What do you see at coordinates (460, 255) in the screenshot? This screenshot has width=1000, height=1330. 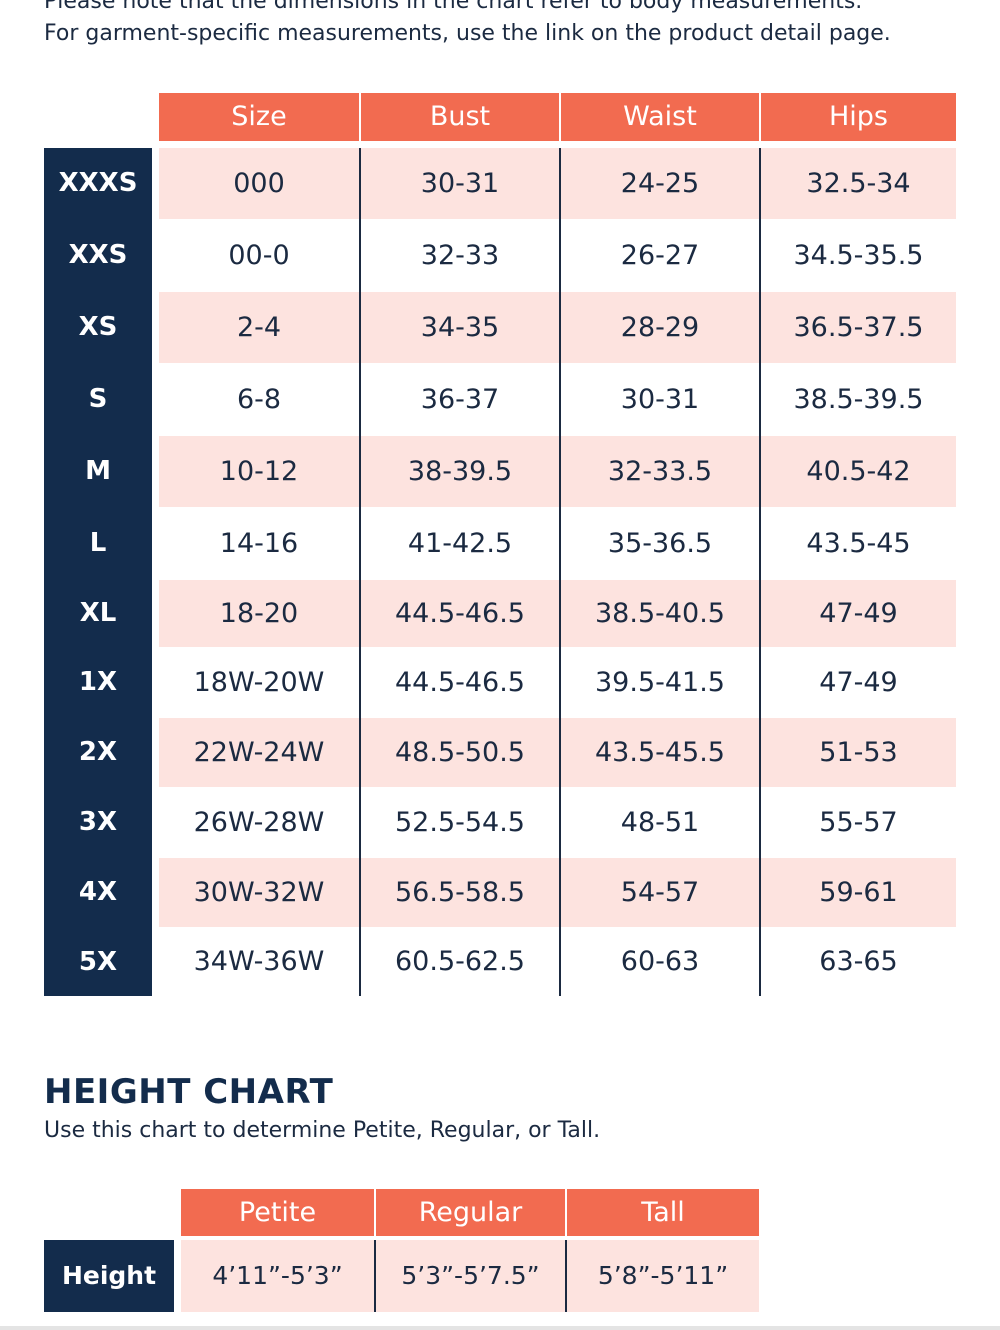 I see `table-cell-bust: 32-33` at bounding box center [460, 255].